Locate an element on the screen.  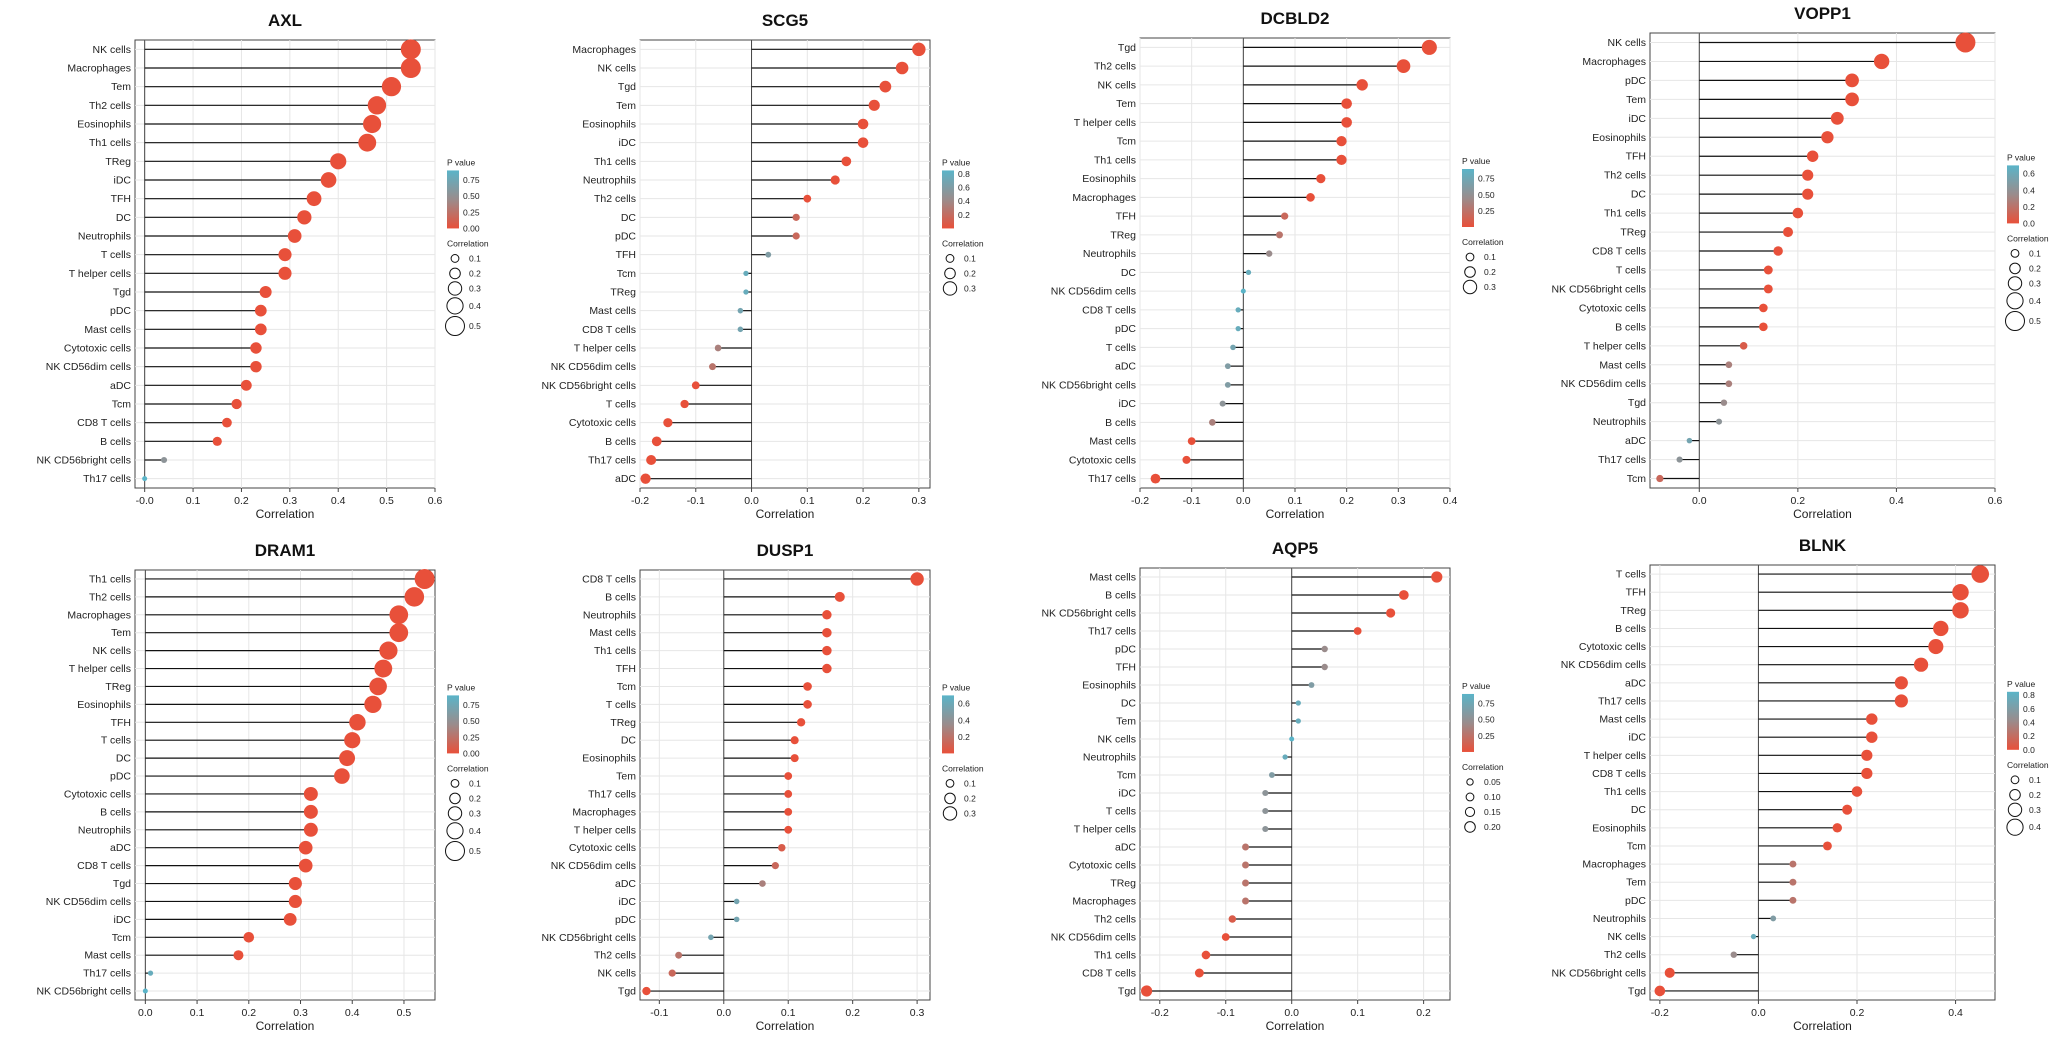
colorbar-tick-label: 0.6 is located at coordinates (964, 187).